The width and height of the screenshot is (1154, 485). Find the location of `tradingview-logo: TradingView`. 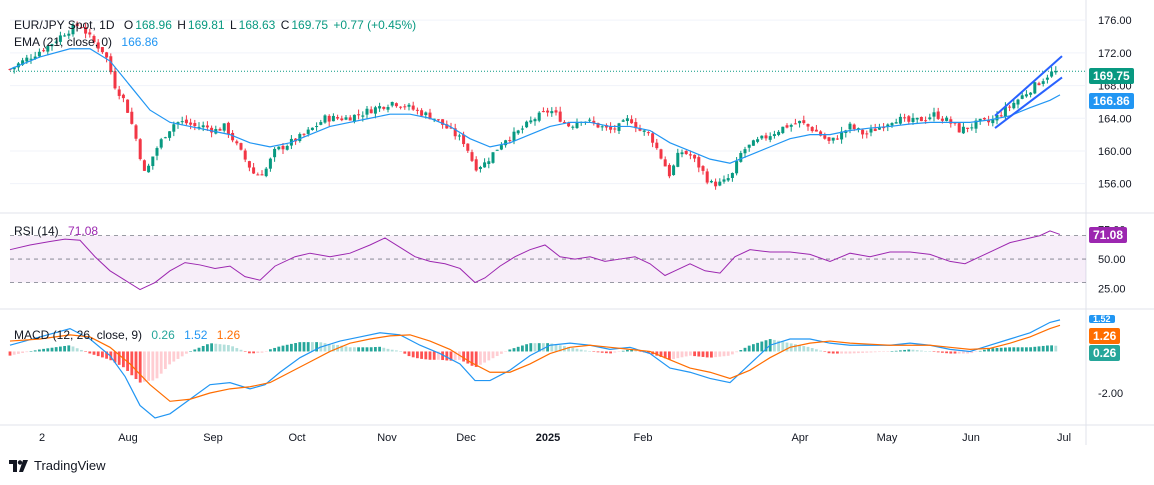

tradingview-logo: TradingView is located at coordinates (57, 465).